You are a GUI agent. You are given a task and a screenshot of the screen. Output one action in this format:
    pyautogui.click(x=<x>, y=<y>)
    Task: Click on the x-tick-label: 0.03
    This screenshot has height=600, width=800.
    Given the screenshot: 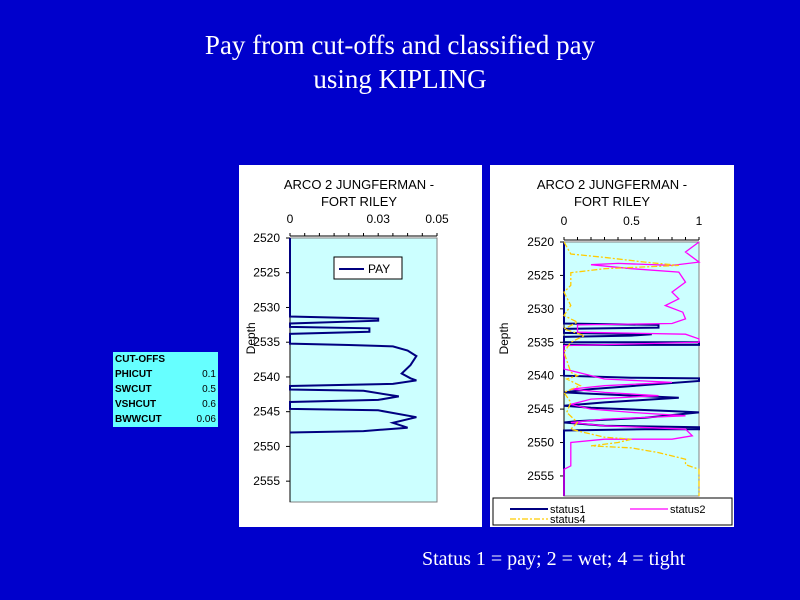 What is the action you would take?
    pyautogui.click(x=379, y=219)
    